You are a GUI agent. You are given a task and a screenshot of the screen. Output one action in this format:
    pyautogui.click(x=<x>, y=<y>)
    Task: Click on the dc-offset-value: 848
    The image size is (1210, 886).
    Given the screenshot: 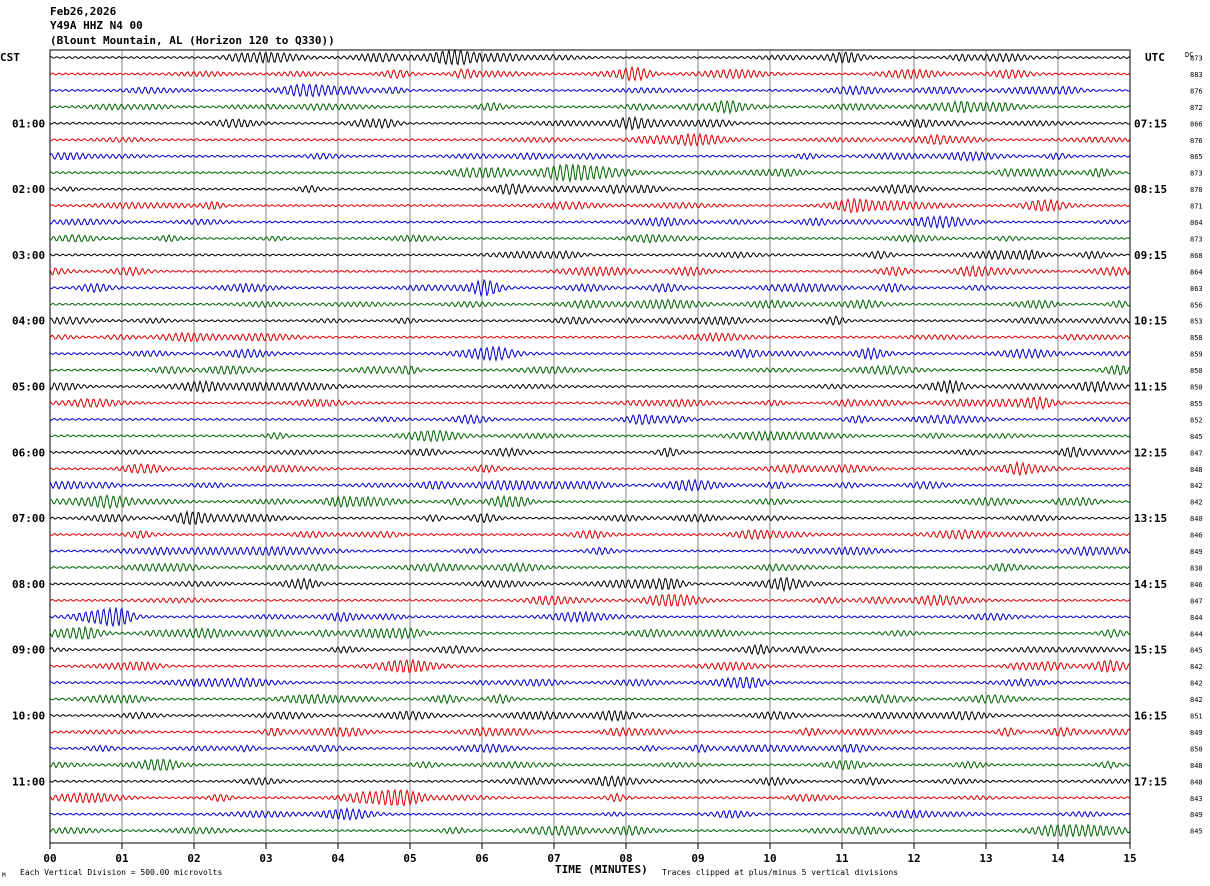 What is the action you would take?
    pyautogui.click(x=1196, y=470)
    